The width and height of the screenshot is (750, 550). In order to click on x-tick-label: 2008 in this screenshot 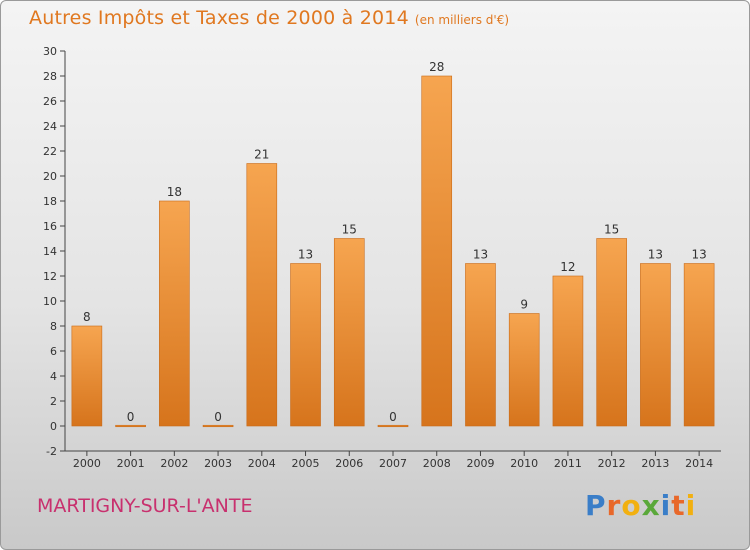, I will do `click(437, 463)`.